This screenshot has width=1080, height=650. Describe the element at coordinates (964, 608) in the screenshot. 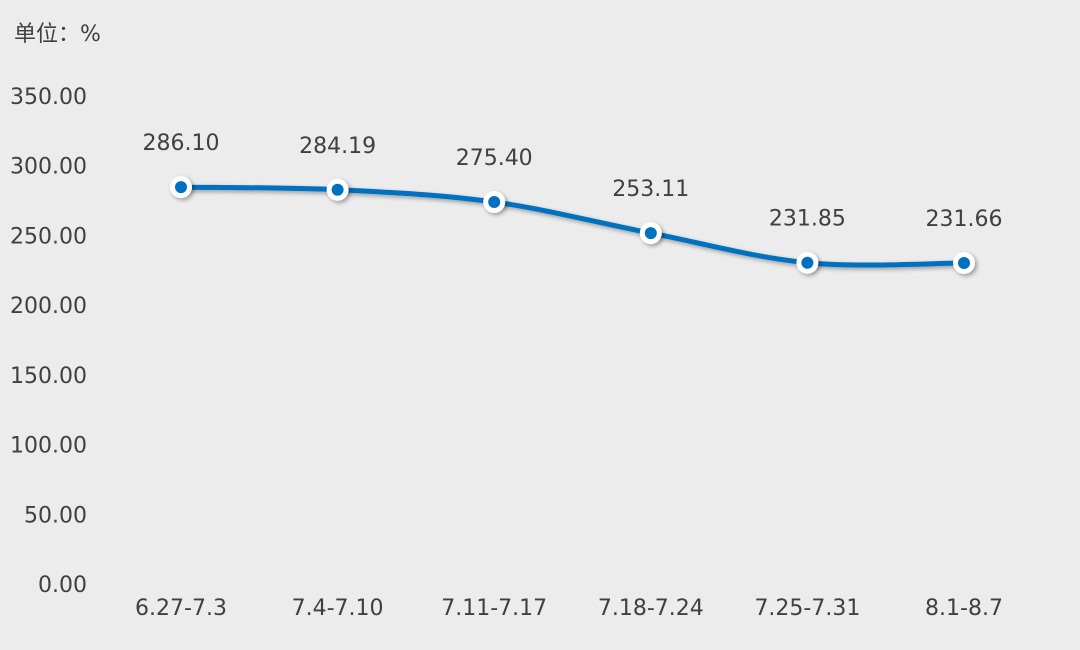

I see `x-tick-label: 8.1-8.7` at that location.